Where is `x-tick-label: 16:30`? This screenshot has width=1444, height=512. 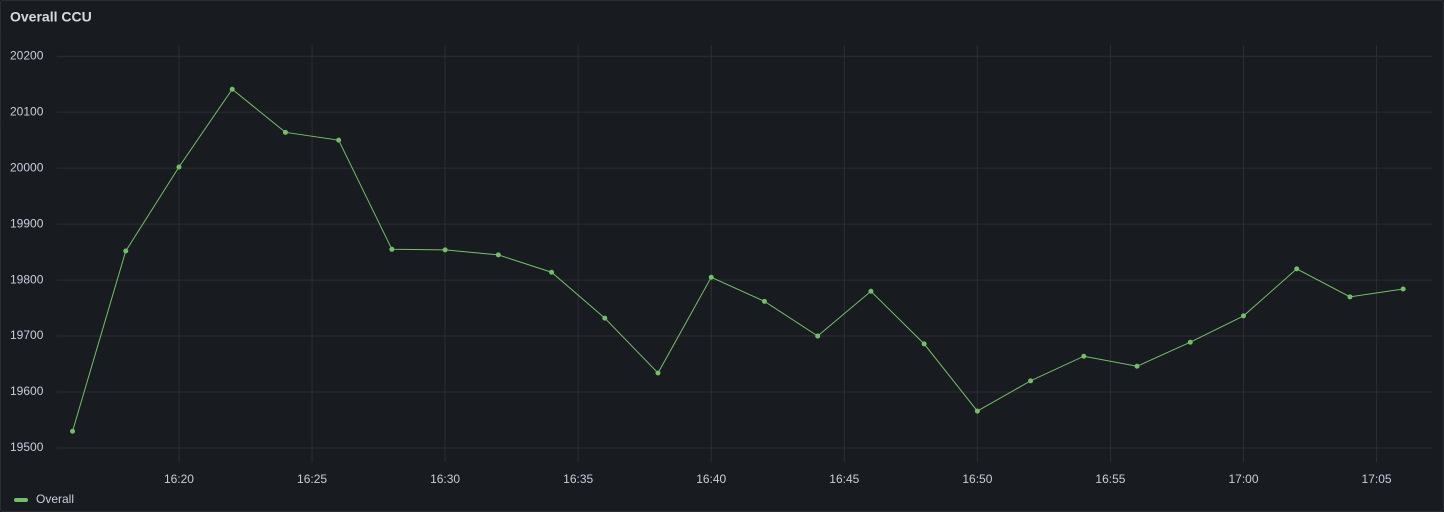
x-tick-label: 16:30 is located at coordinates (445, 479).